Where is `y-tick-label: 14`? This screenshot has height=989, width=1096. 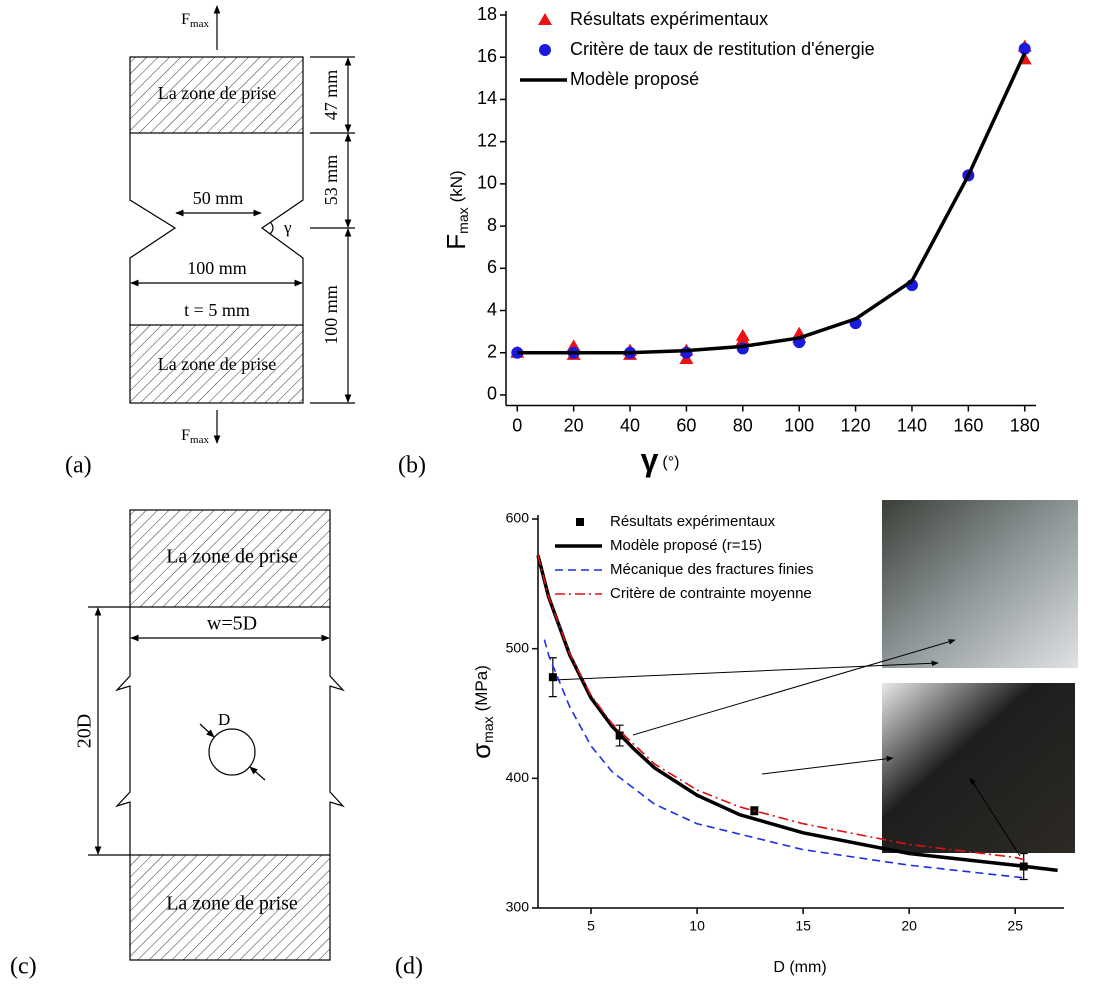
y-tick-label: 14 is located at coordinates (487, 98).